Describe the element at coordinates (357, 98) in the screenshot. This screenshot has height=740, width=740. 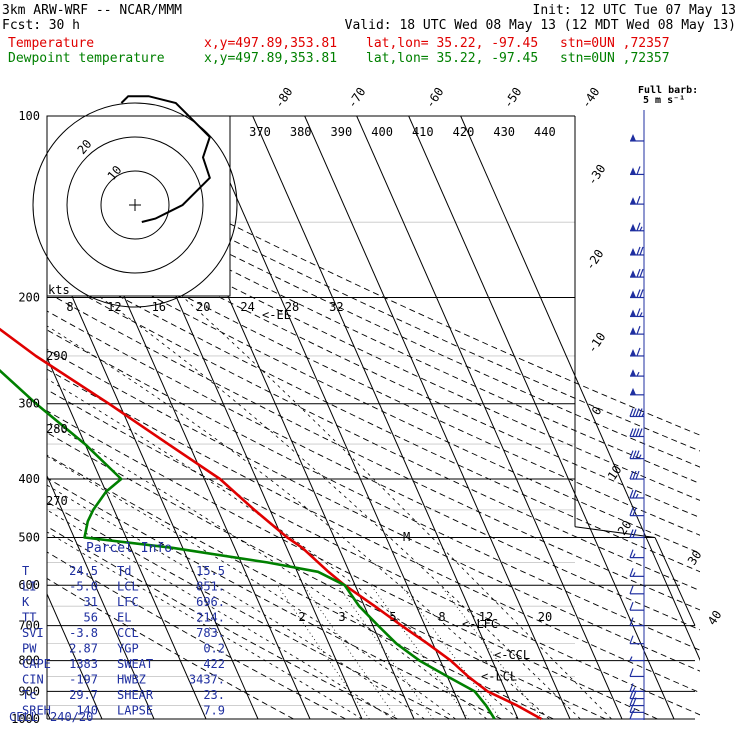
I see `isotherm-label: -70` at that location.